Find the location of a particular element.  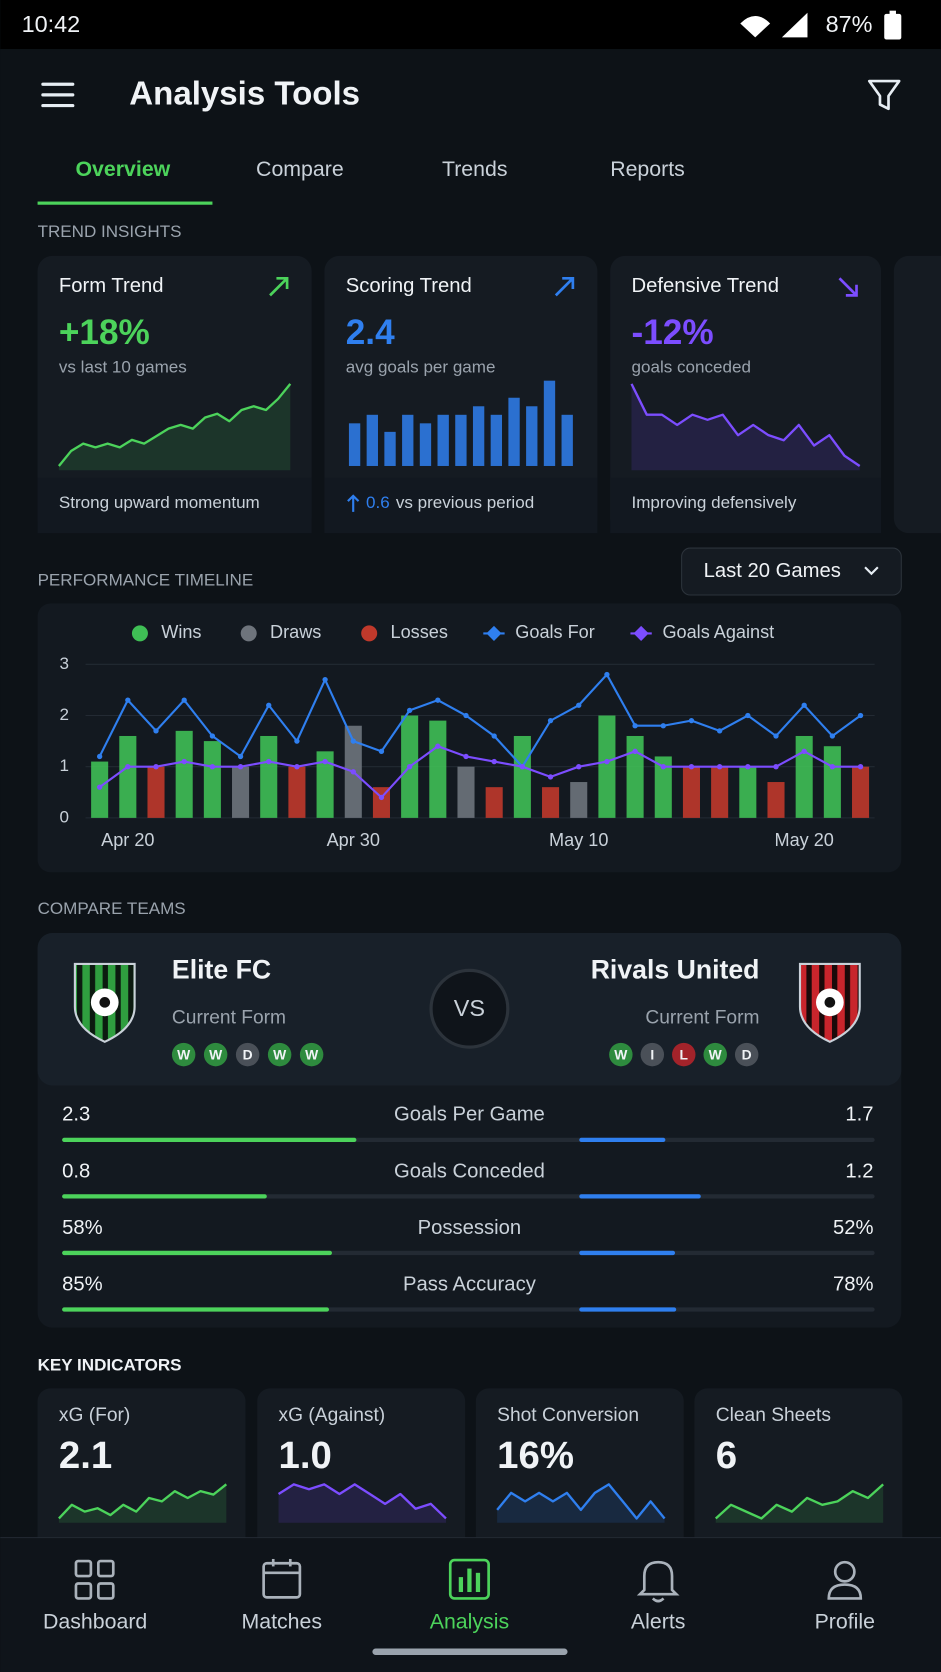

tab: Overview is located at coordinates (122, 169).